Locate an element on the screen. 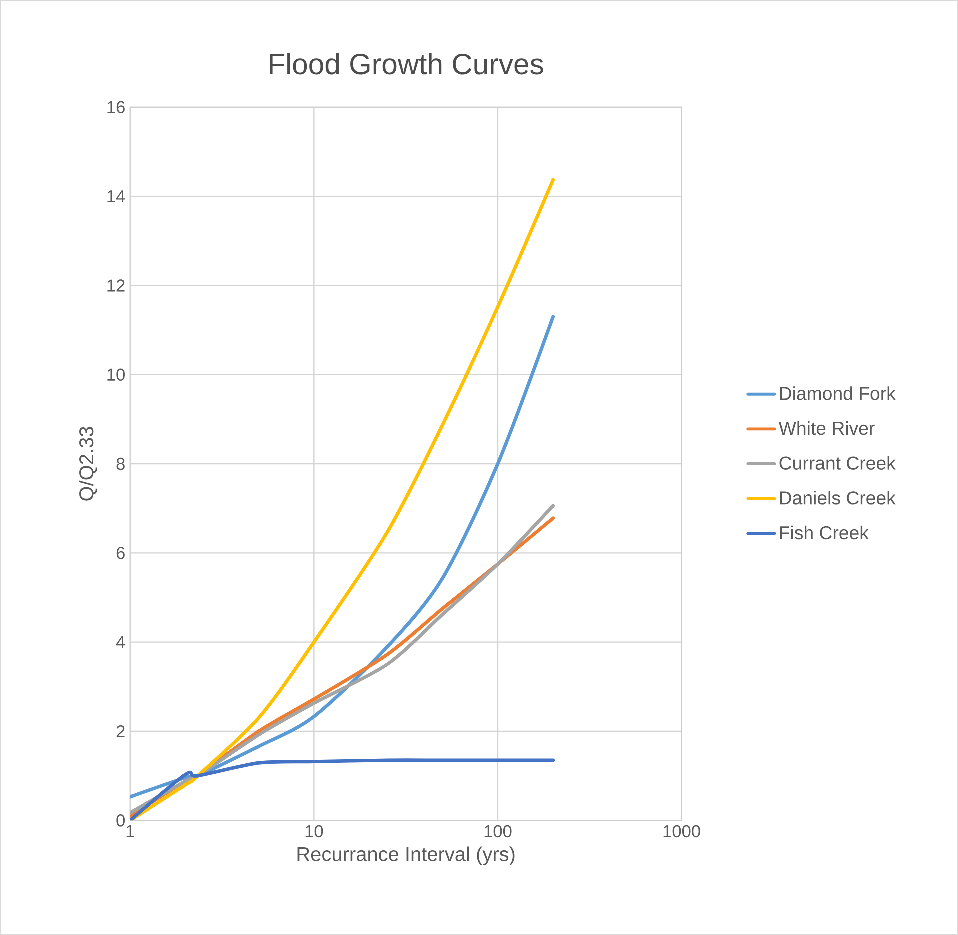 This screenshot has height=935, width=958. x-tick-label: 1000 is located at coordinates (682, 831).